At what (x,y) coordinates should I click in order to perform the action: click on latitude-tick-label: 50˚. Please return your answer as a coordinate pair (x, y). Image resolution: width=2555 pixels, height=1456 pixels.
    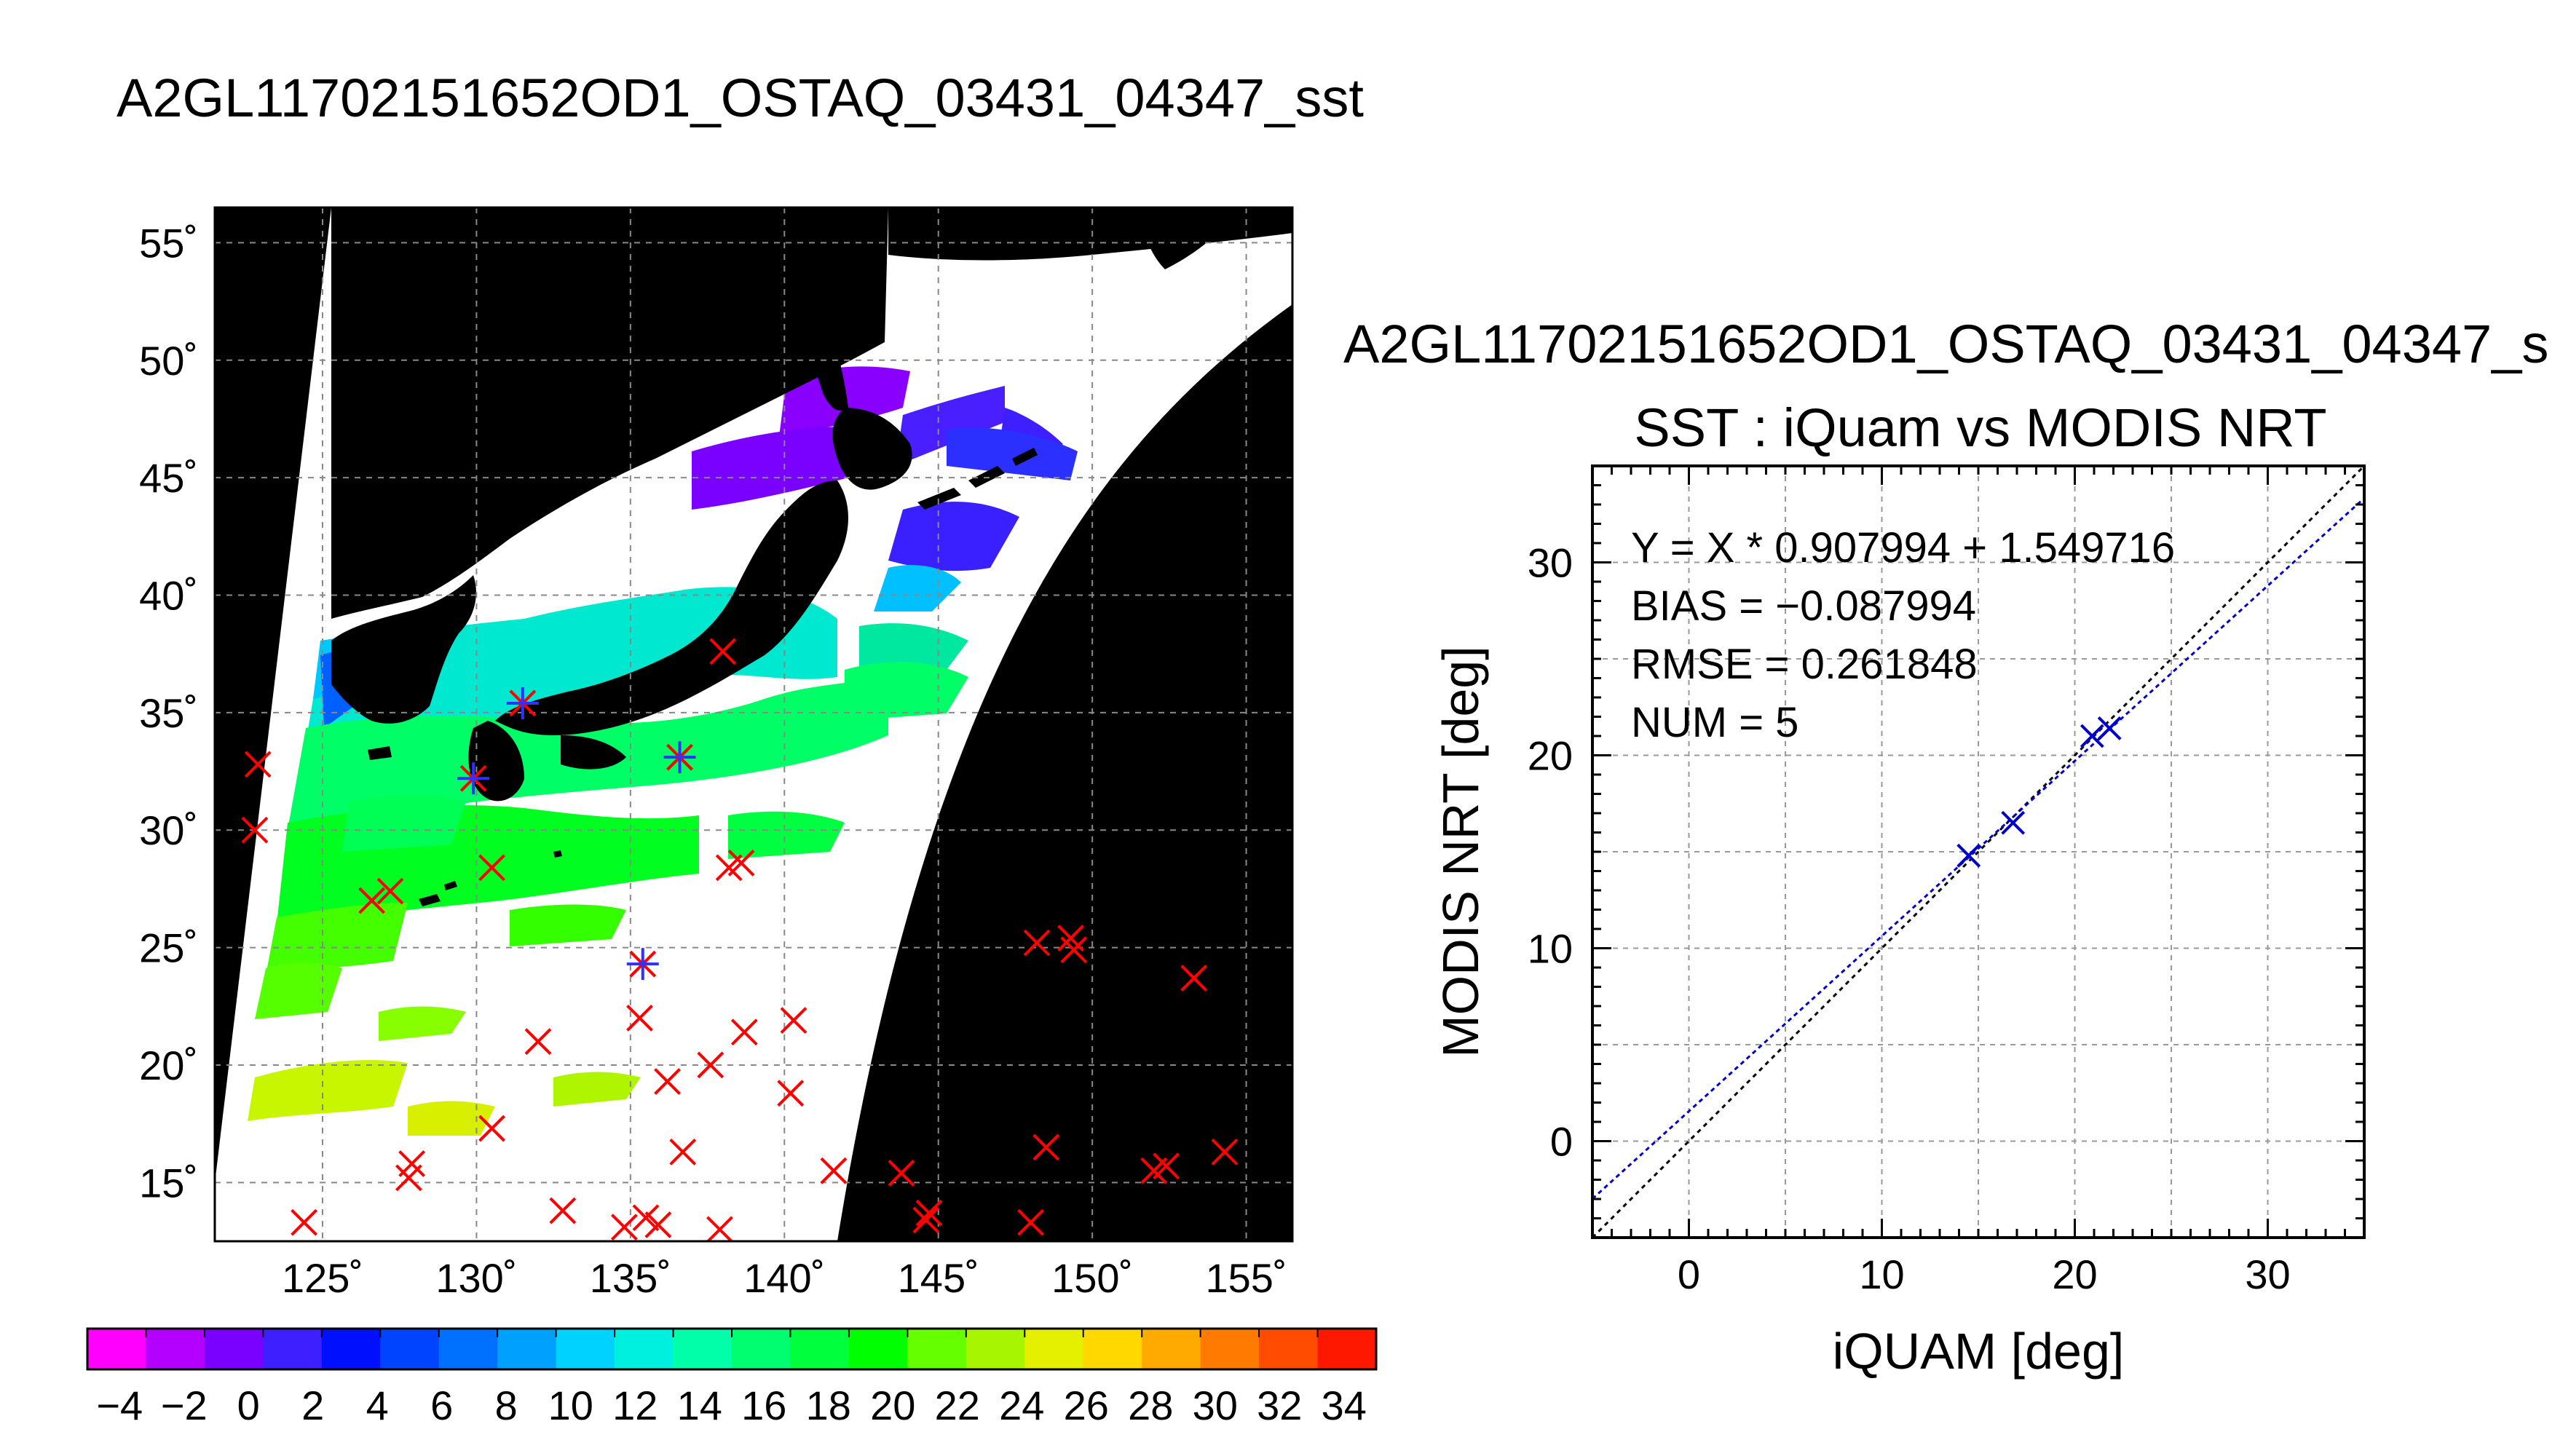
    Looking at the image, I should click on (168, 361).